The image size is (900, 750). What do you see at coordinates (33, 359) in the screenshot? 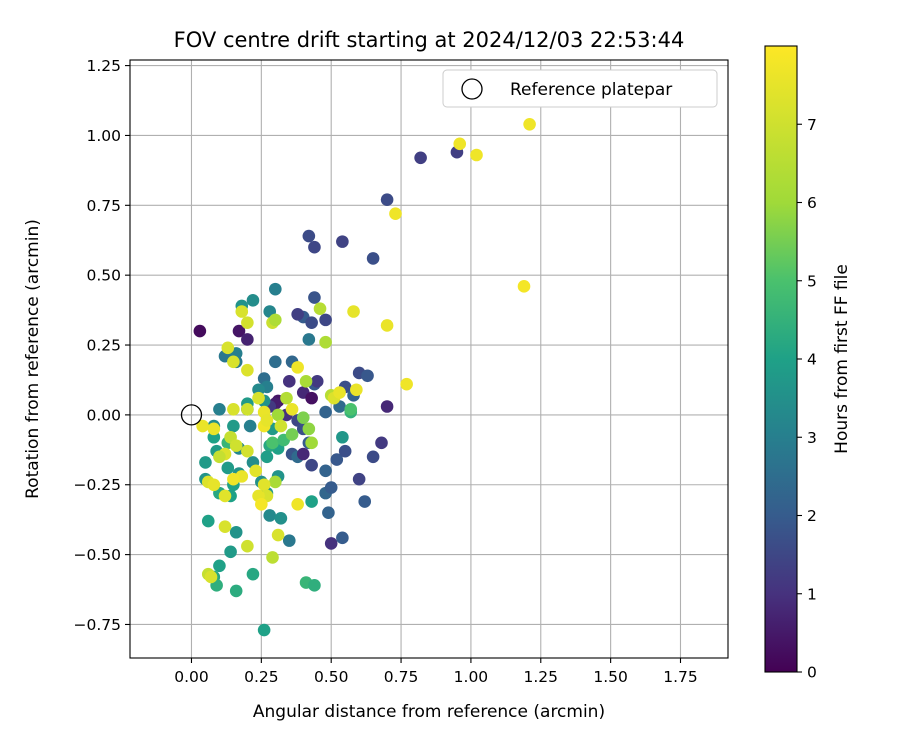
I see `y-axis-label: Rotation from reference (arcmin)` at bounding box center [33, 359].